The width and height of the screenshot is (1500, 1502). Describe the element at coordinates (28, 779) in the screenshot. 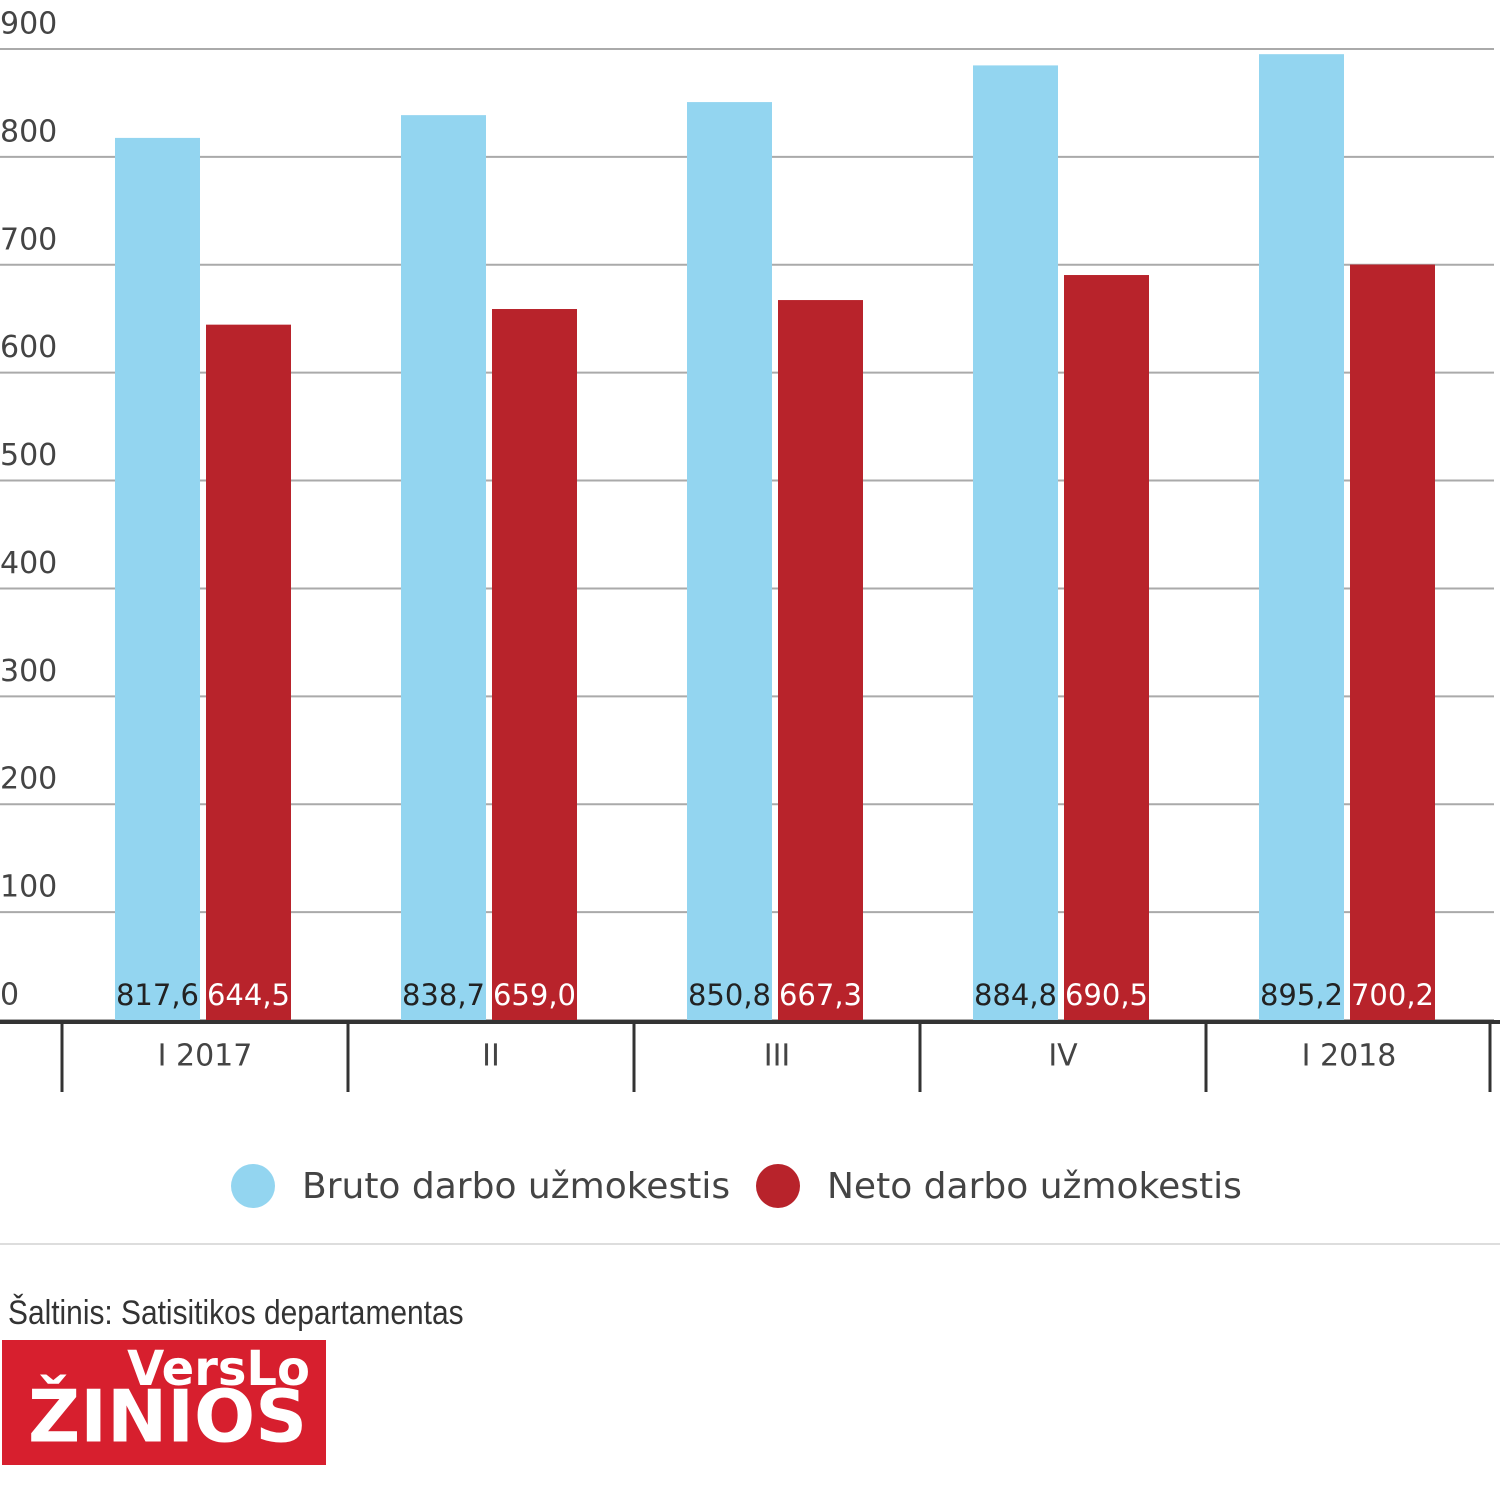

I see `y-tick-label: 200` at that location.